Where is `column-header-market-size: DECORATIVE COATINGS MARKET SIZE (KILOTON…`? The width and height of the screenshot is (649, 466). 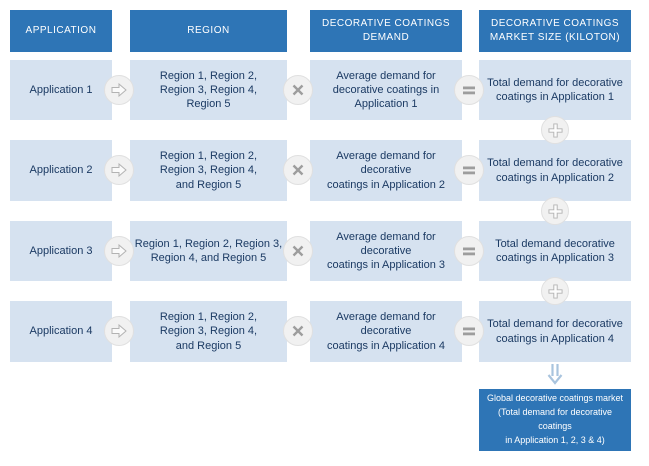
column-header-market-size: DECORATIVE COATINGS MARKET SIZE (KILOTON… is located at coordinates (555, 31).